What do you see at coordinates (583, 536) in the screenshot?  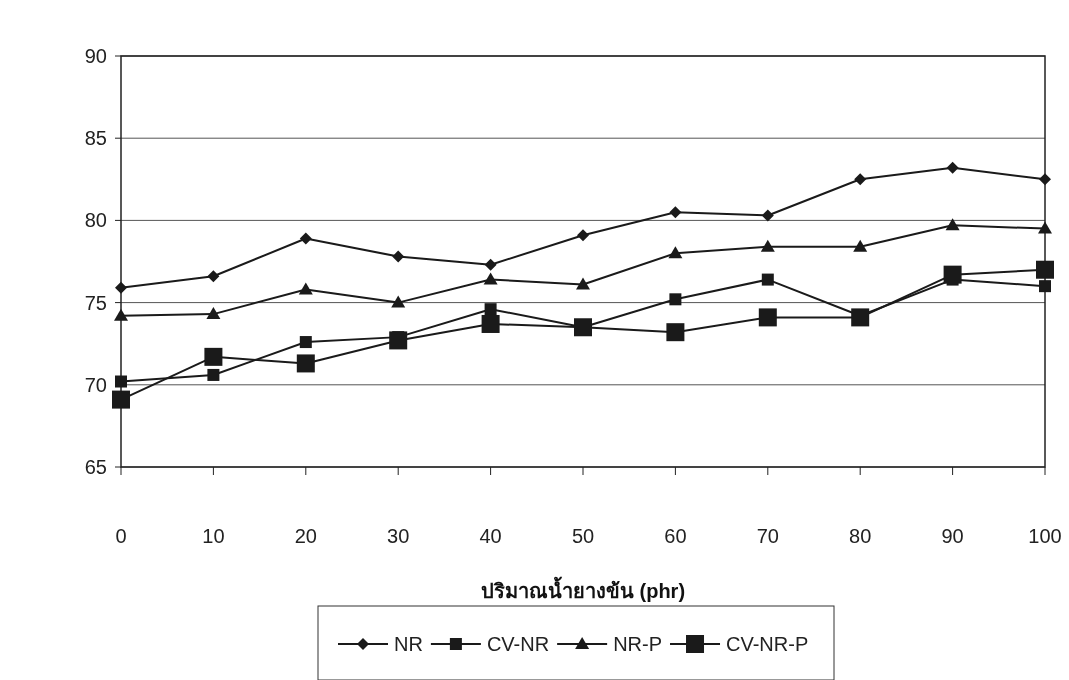 I see `x-tick-label: 50` at bounding box center [583, 536].